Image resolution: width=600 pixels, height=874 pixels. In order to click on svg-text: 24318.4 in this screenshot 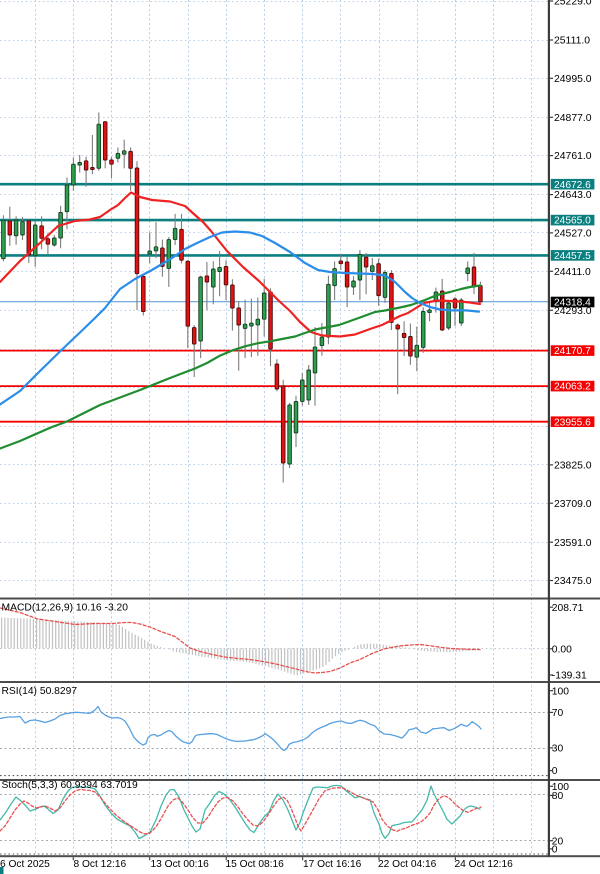, I will do `click(572, 303)`.